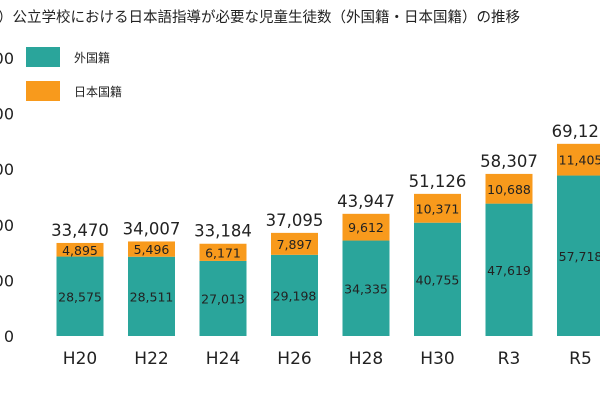 The image size is (600, 400). I want to click on legend-label-japanese: 日本国籍, so click(98, 91).